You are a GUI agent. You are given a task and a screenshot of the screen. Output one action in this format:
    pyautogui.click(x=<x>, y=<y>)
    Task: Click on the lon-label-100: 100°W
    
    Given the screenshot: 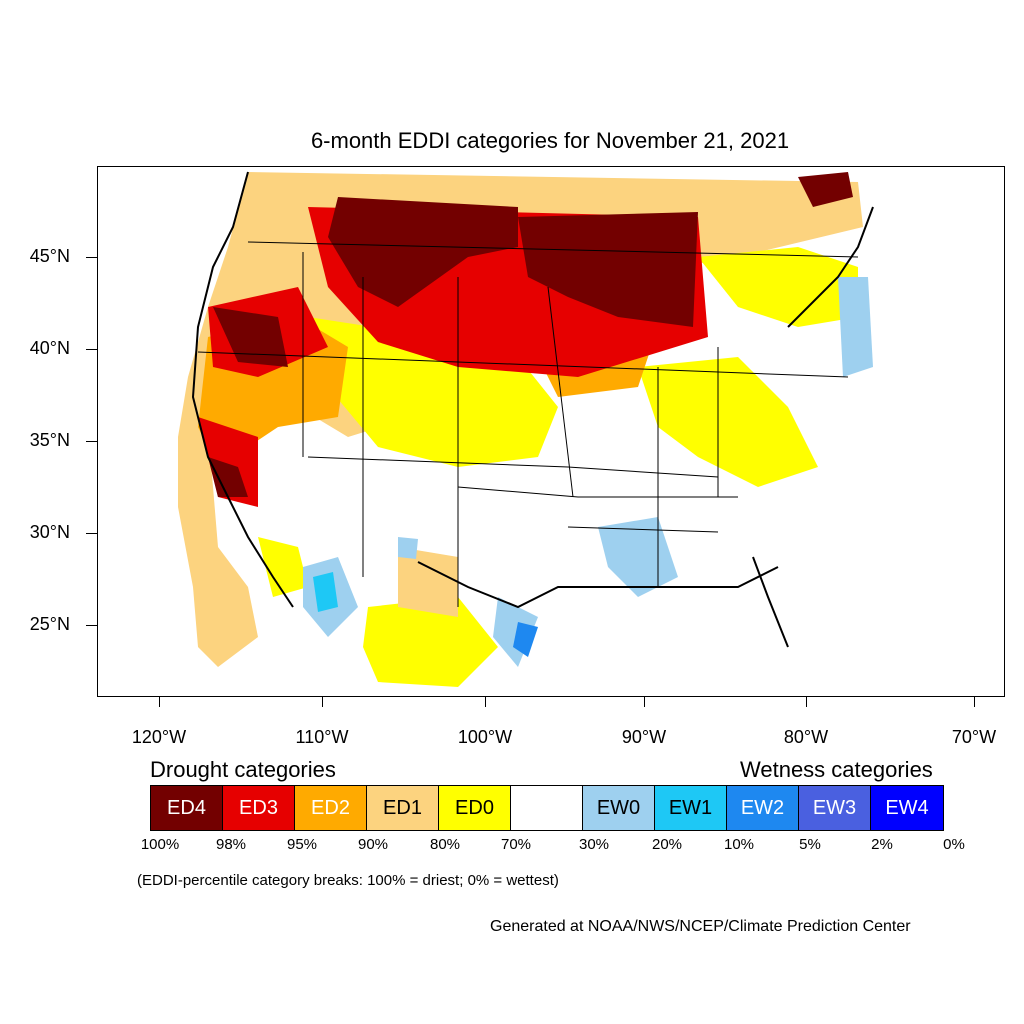 What is the action you would take?
    pyautogui.click(x=485, y=737)
    